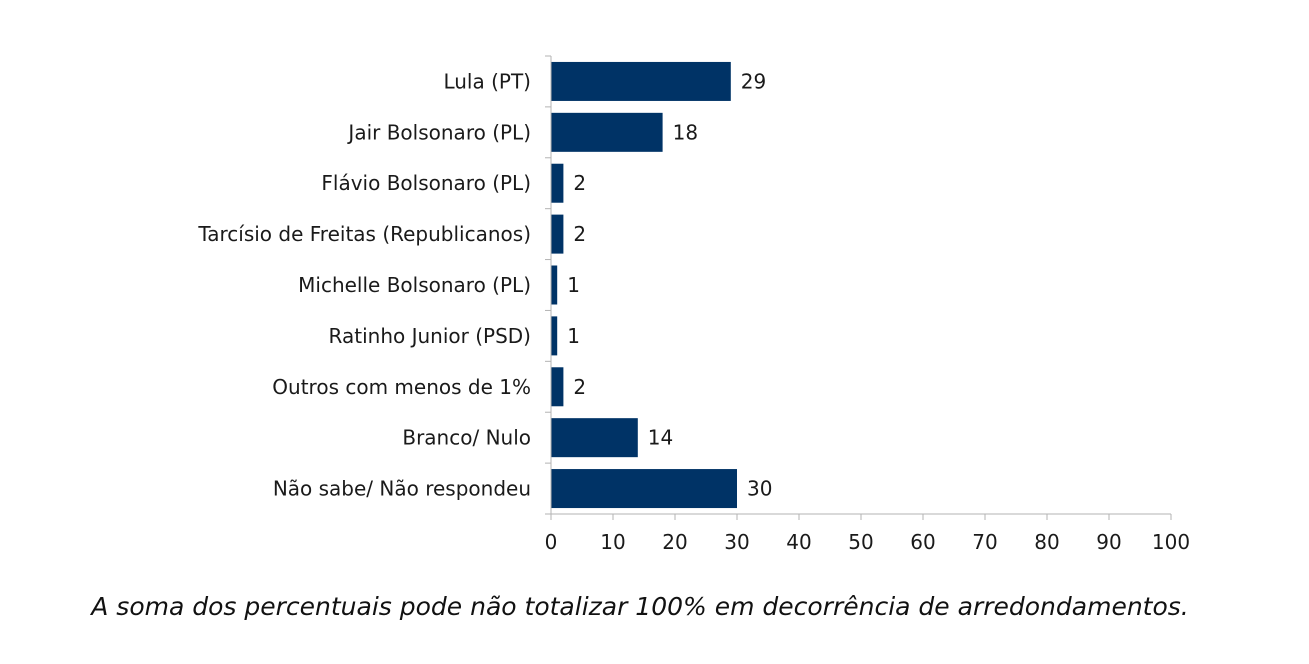 The image size is (1309, 664). I want to click on category-label-3: Tarcísio de Freitas (Republicanos), so click(364, 234).